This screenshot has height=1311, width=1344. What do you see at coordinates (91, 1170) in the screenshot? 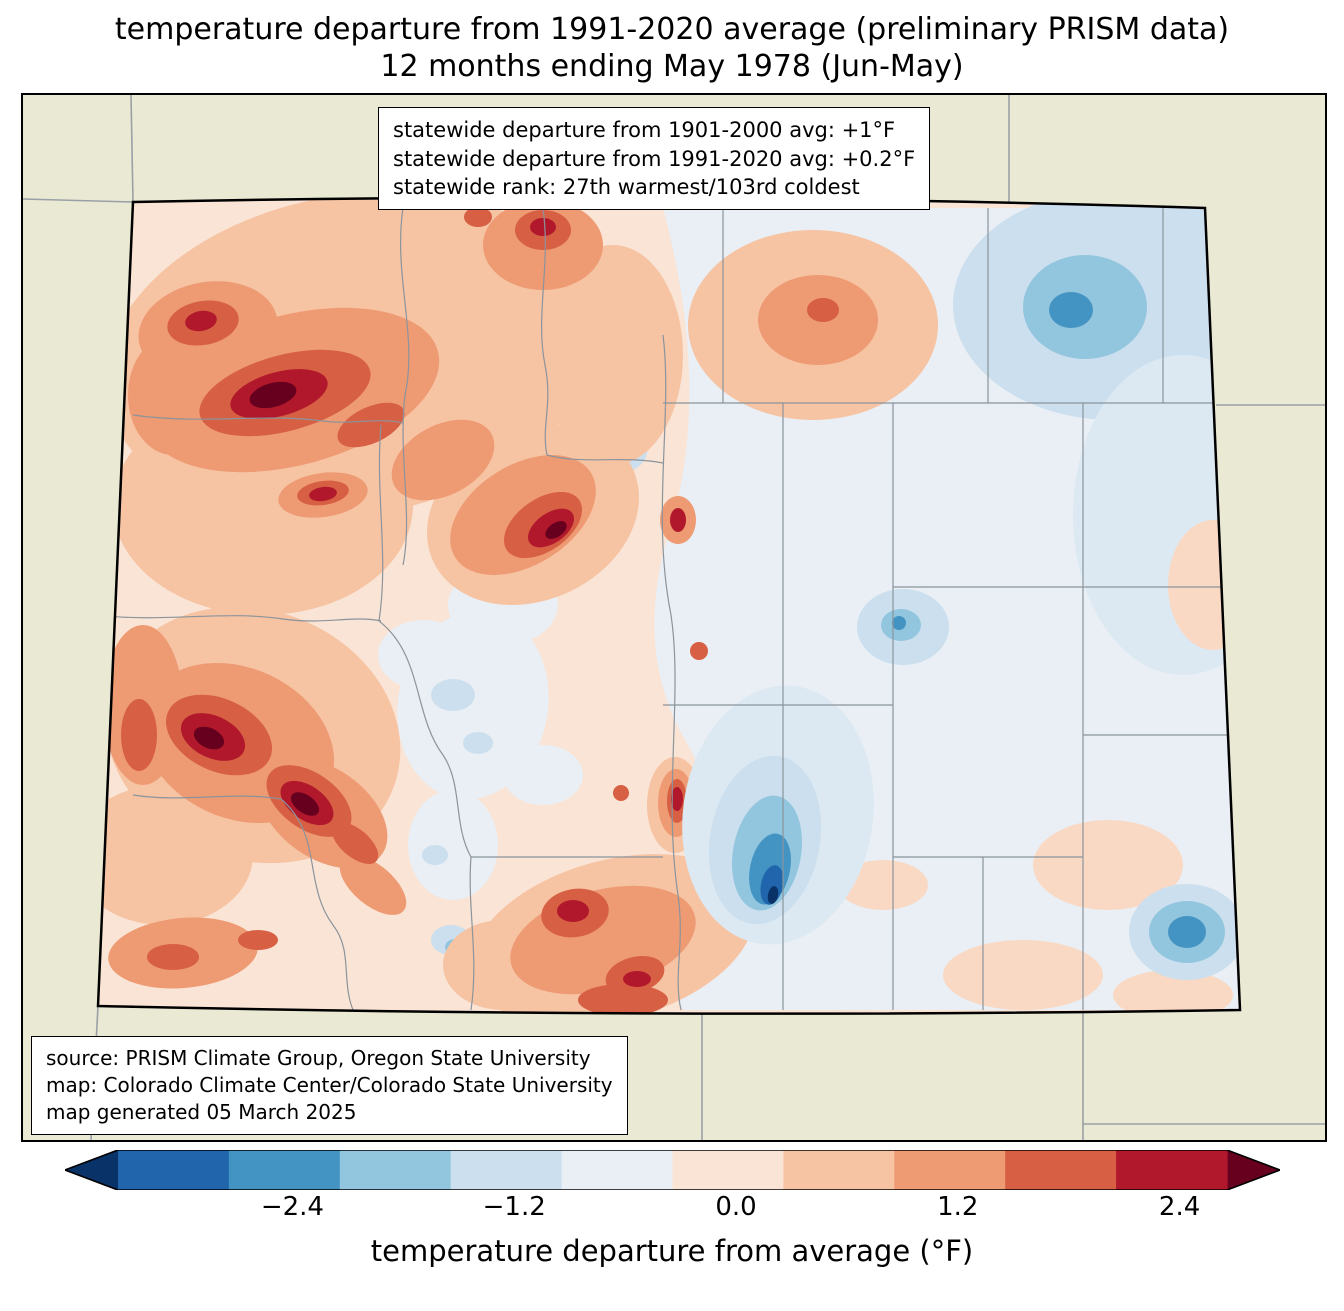
I see `colorbar-under-arrow` at bounding box center [91, 1170].